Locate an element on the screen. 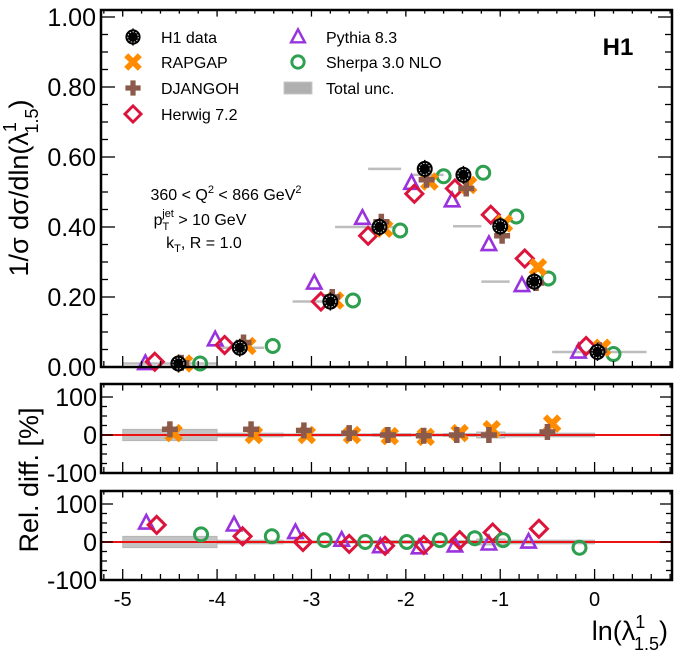 Image resolution: width=677 pixels, height=658 pixels. point-rapgap is located at coordinates (538, 267).